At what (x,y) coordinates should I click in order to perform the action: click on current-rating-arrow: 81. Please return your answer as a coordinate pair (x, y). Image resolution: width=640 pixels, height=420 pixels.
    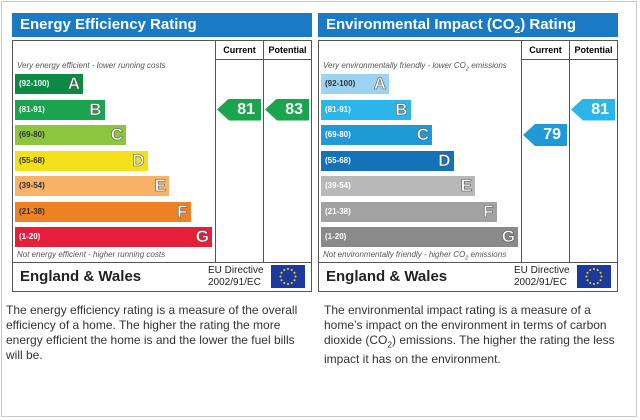
    Looking at the image, I should click on (239, 109).